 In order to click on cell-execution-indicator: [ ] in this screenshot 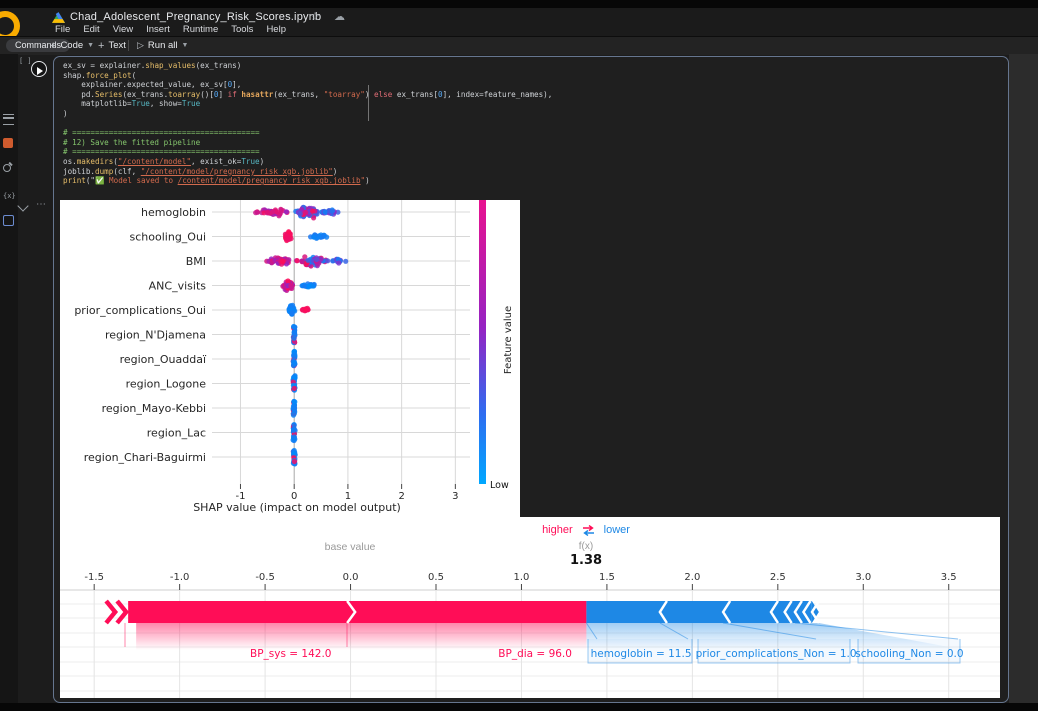, I will do `click(25, 61)`.